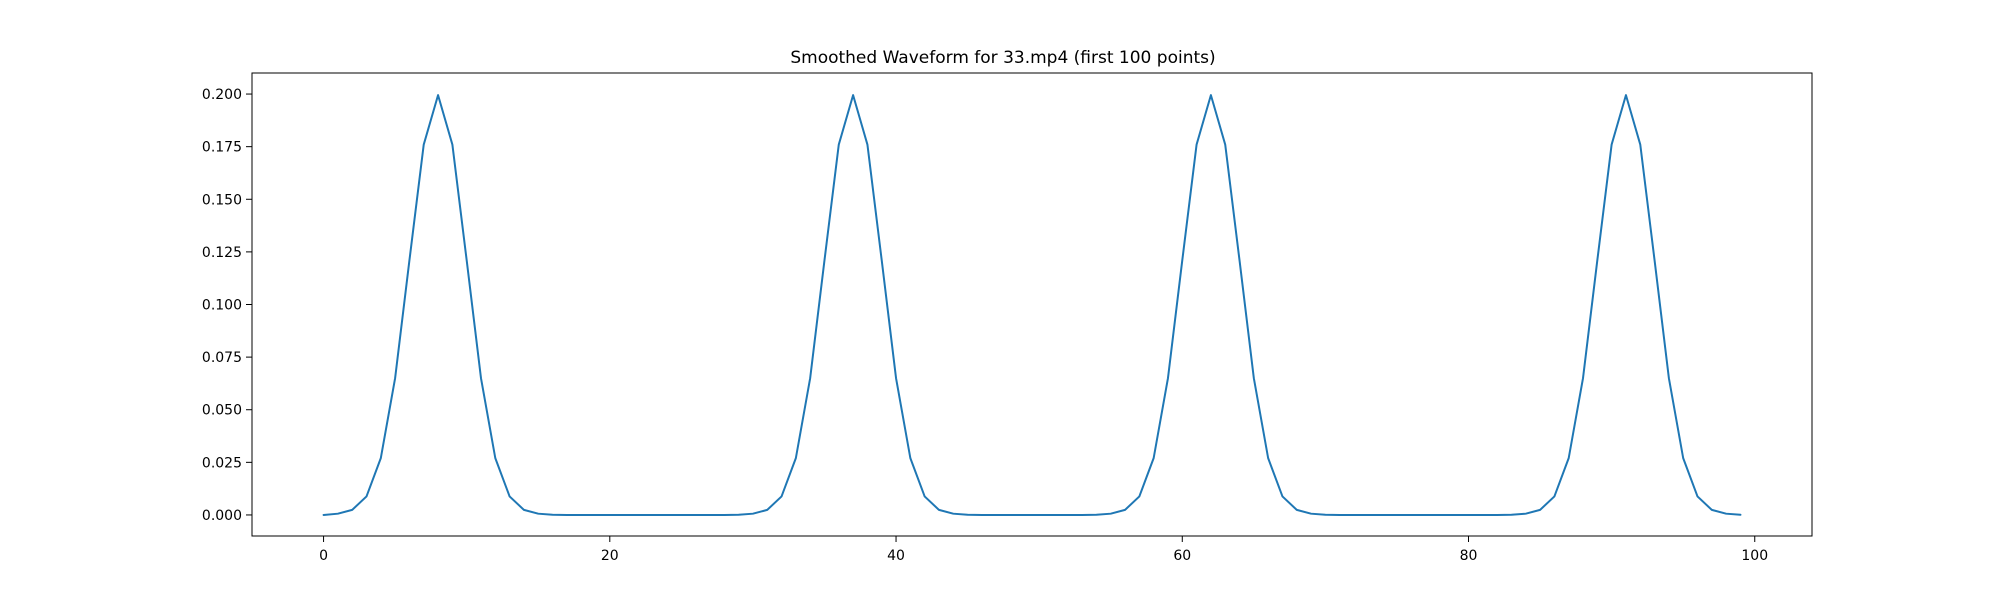  What do you see at coordinates (222, 516) in the screenshot?
I see `y-tick-label: 0.000` at bounding box center [222, 516].